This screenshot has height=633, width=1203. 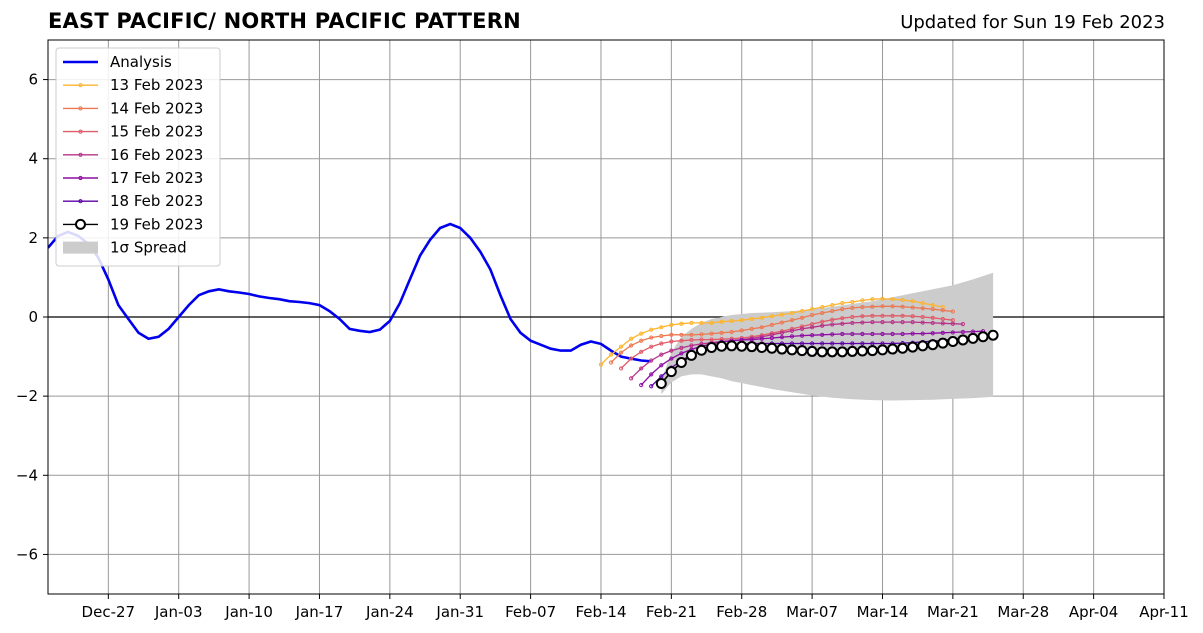 What do you see at coordinates (33, 238) in the screenshot?
I see `y-tick-label: 2` at bounding box center [33, 238].